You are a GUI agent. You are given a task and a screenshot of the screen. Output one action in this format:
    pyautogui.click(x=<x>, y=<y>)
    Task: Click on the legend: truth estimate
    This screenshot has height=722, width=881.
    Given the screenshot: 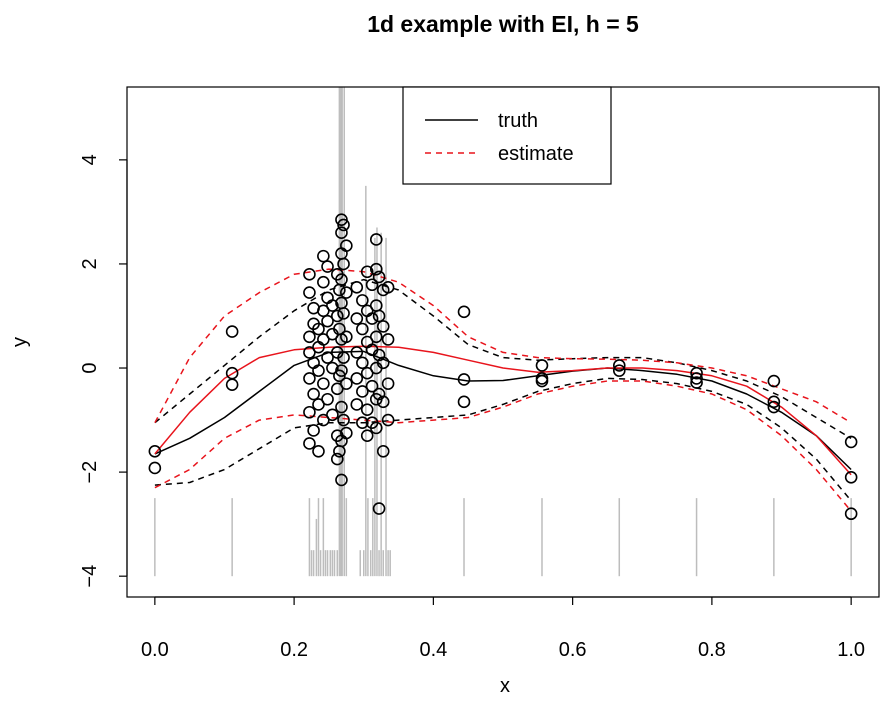 What is the action you would take?
    pyautogui.click(x=507, y=135)
    